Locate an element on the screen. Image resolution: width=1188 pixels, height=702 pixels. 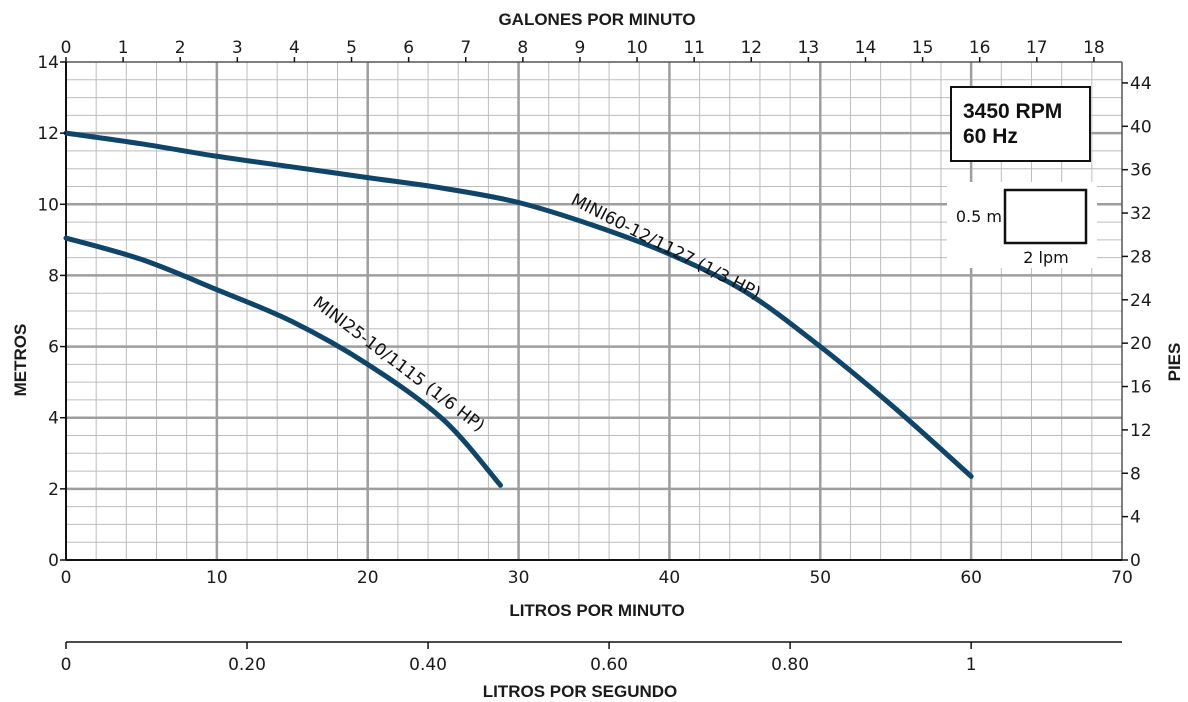
left-tick-label: 2 is located at coordinates (53, 490).